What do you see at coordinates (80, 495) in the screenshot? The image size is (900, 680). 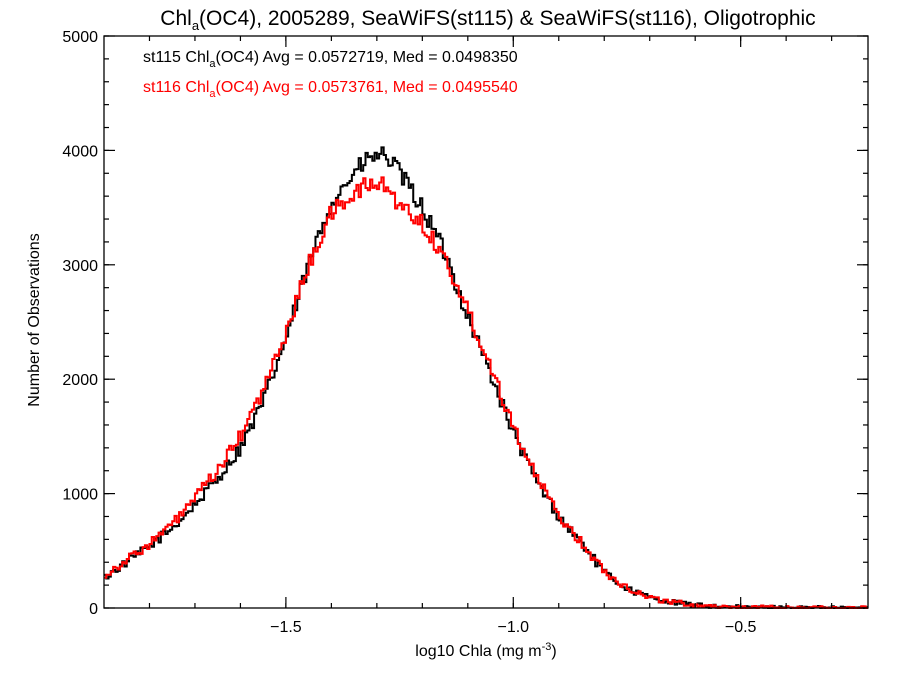 I see `y-tick-label: 1000` at bounding box center [80, 495].